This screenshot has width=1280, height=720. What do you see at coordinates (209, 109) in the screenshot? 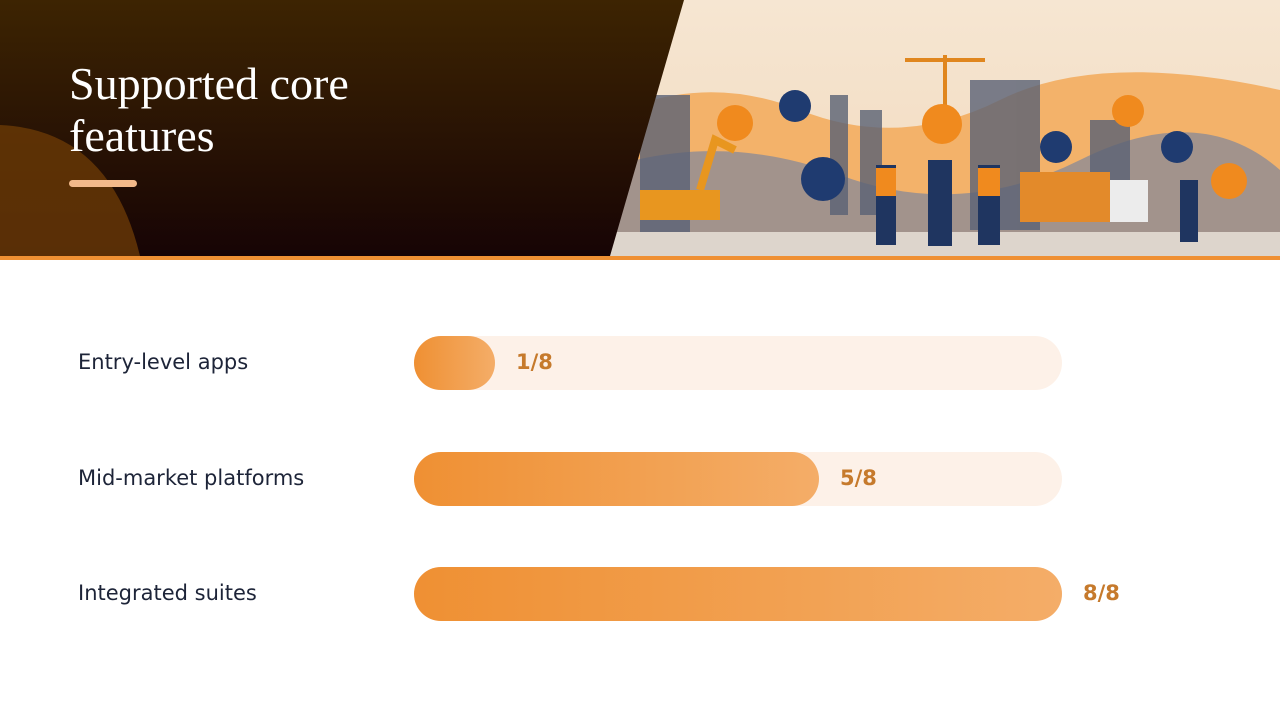
I see `chart-title: Supported core features` at bounding box center [209, 109].